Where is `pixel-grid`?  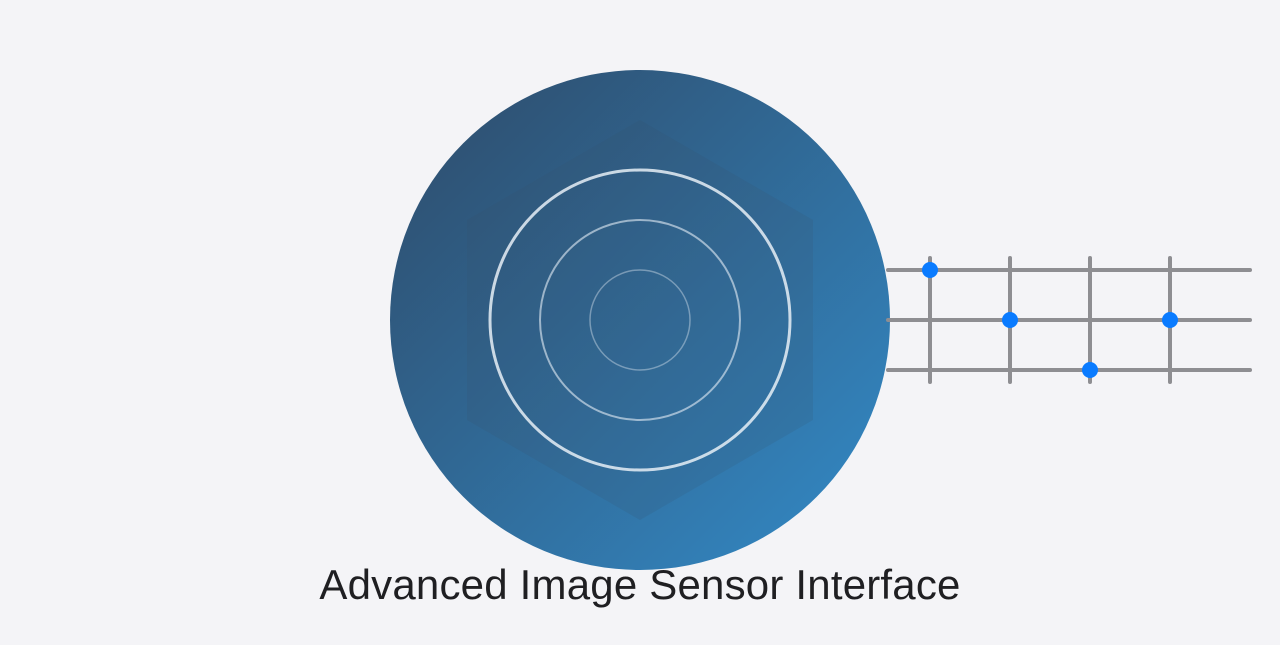 pixel-grid is located at coordinates (1069, 320).